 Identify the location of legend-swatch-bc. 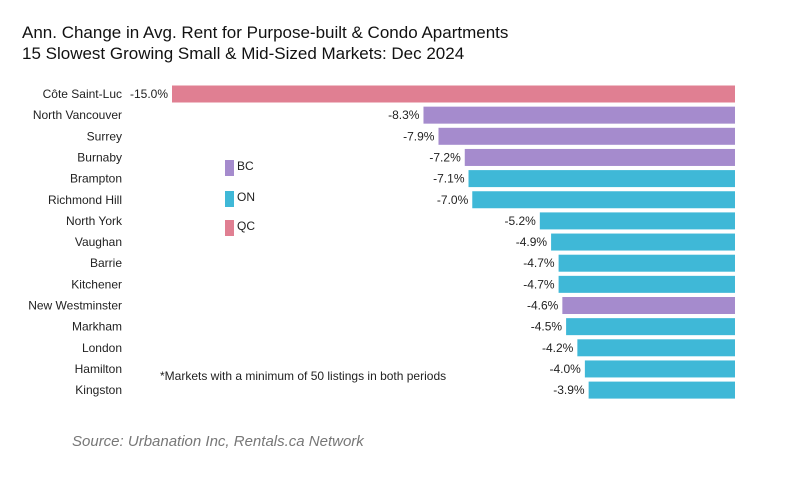
(229, 168).